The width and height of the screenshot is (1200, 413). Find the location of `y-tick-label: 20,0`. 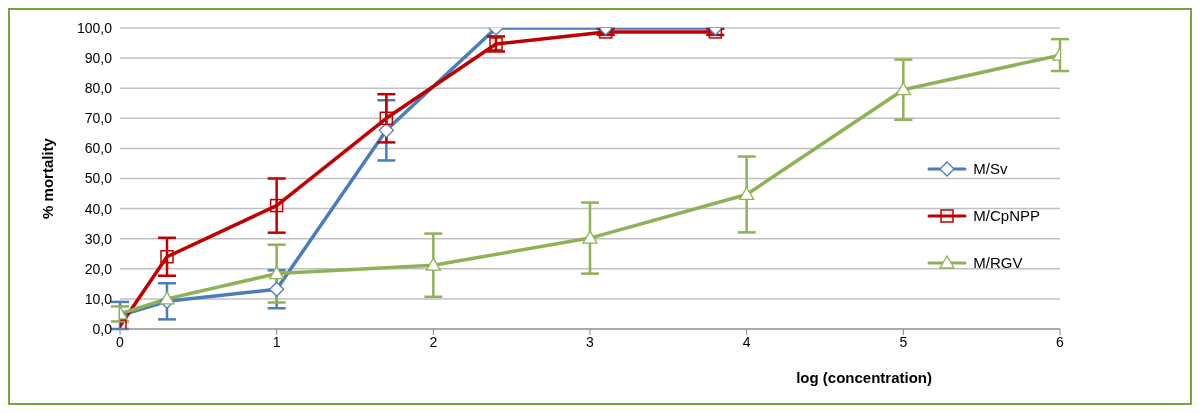

y-tick-label: 20,0 is located at coordinates (98, 268).